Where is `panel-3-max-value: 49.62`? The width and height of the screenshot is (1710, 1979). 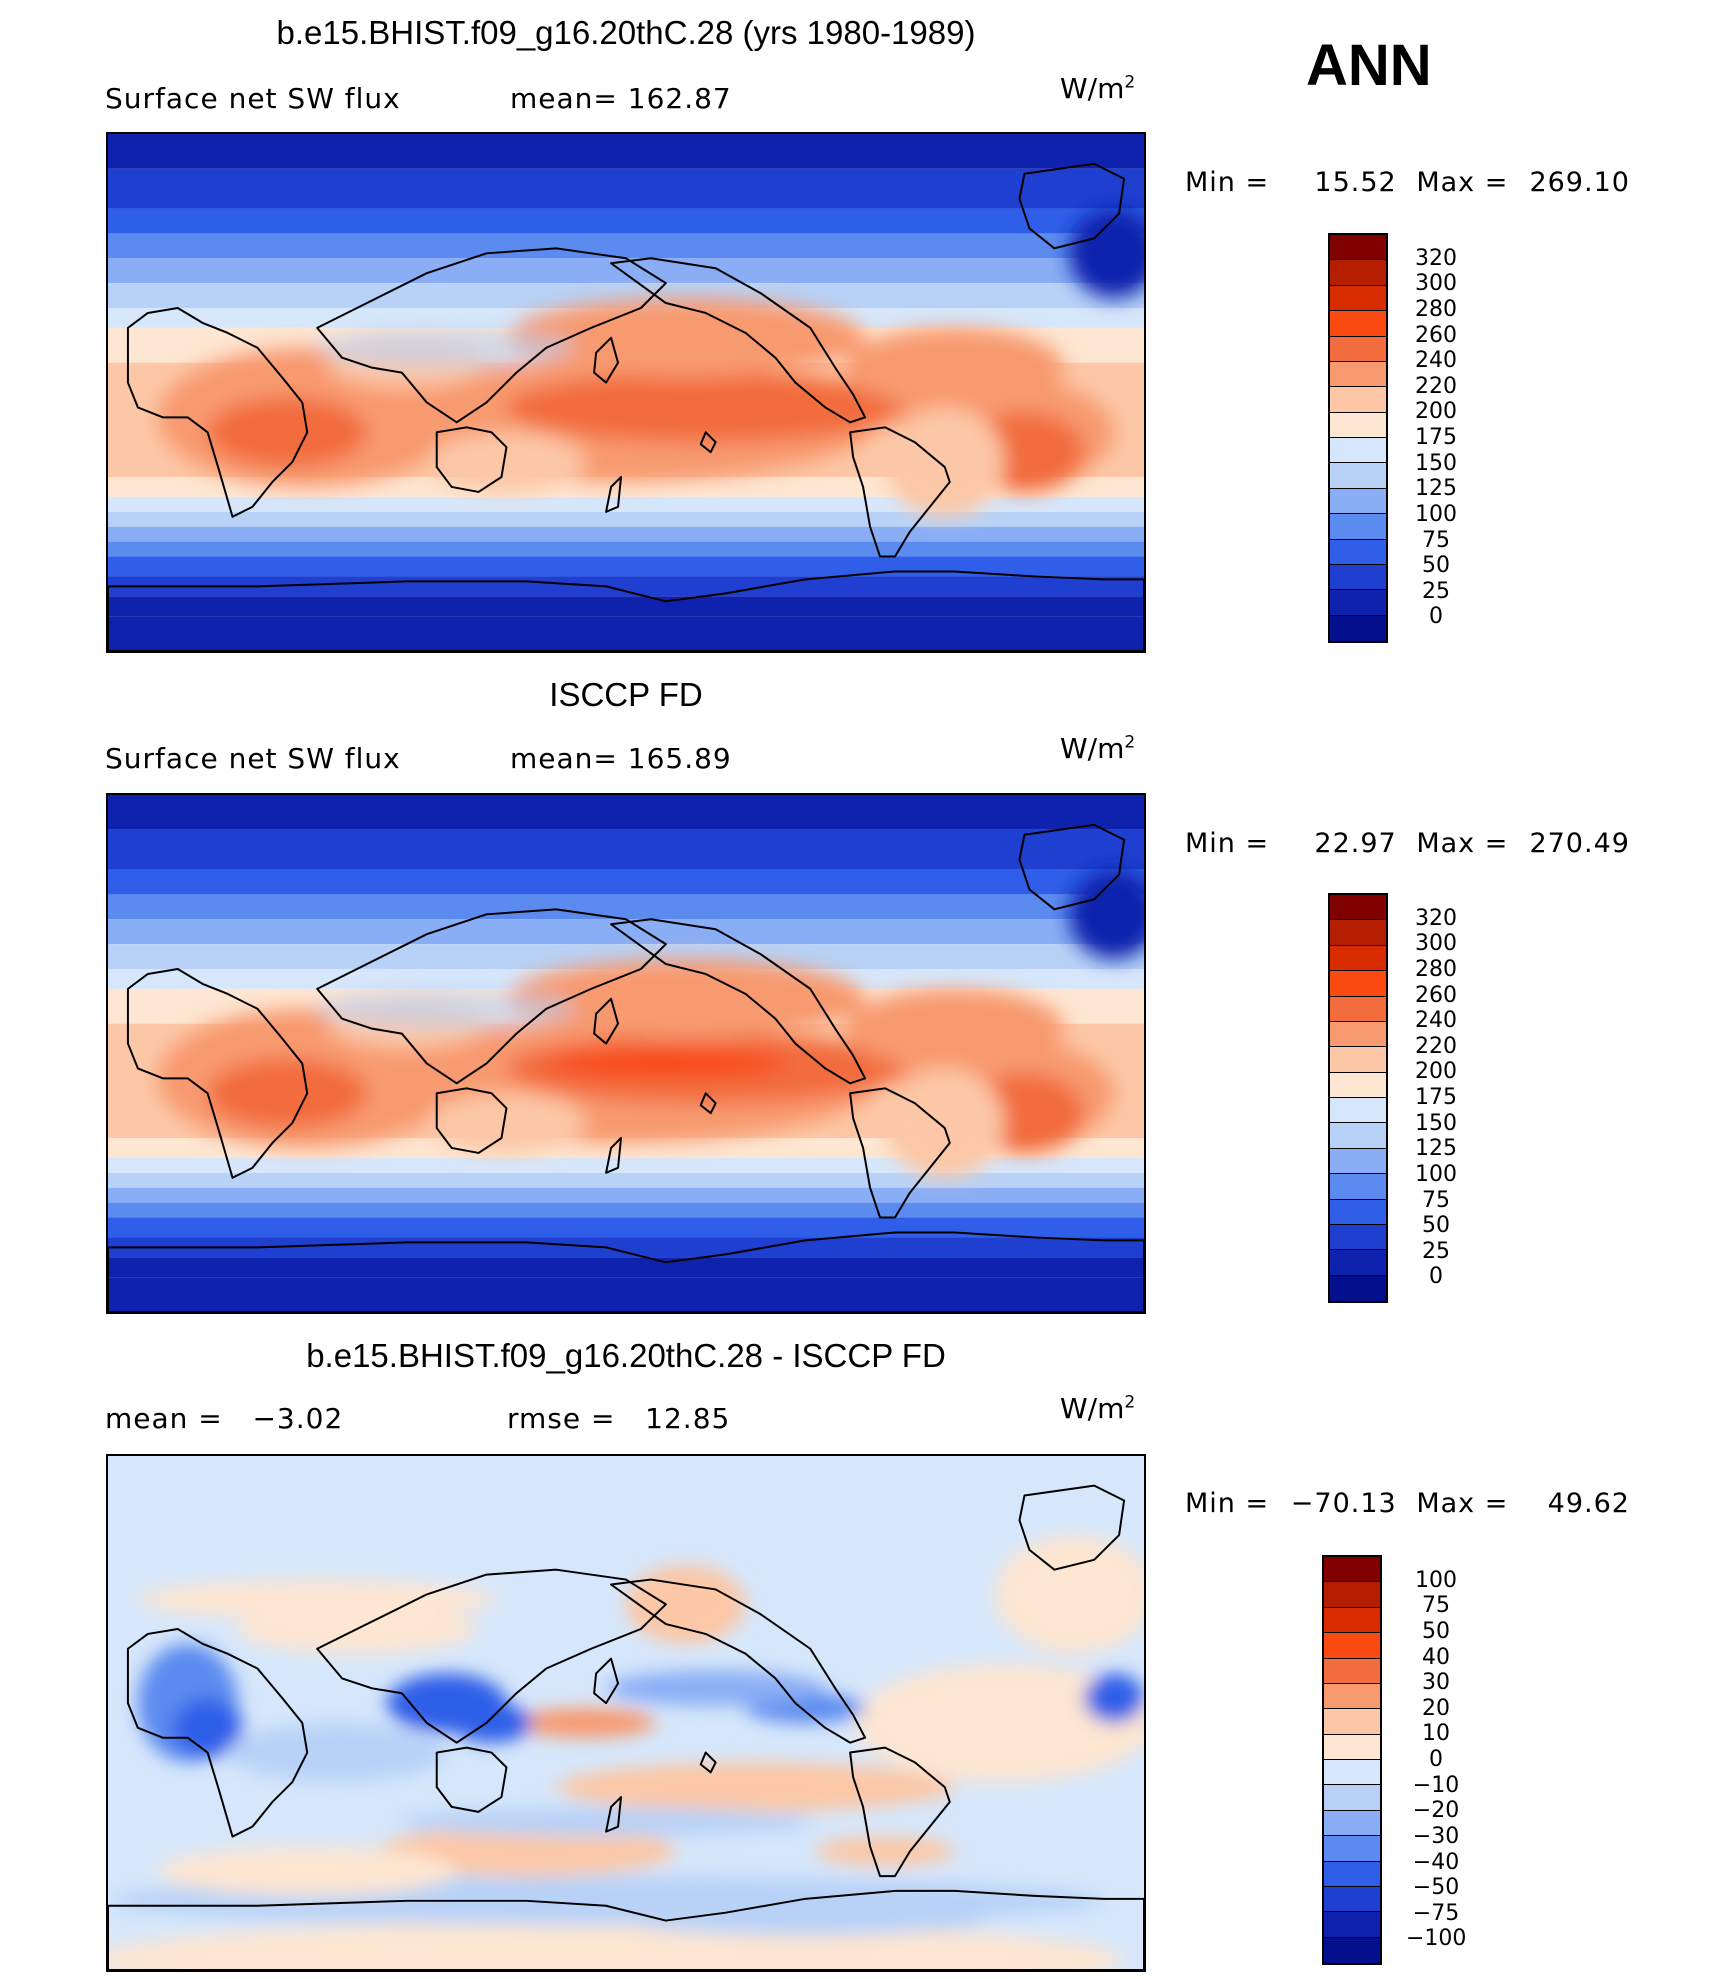 panel-3-max-value: 49.62 is located at coordinates (1588, 1503).